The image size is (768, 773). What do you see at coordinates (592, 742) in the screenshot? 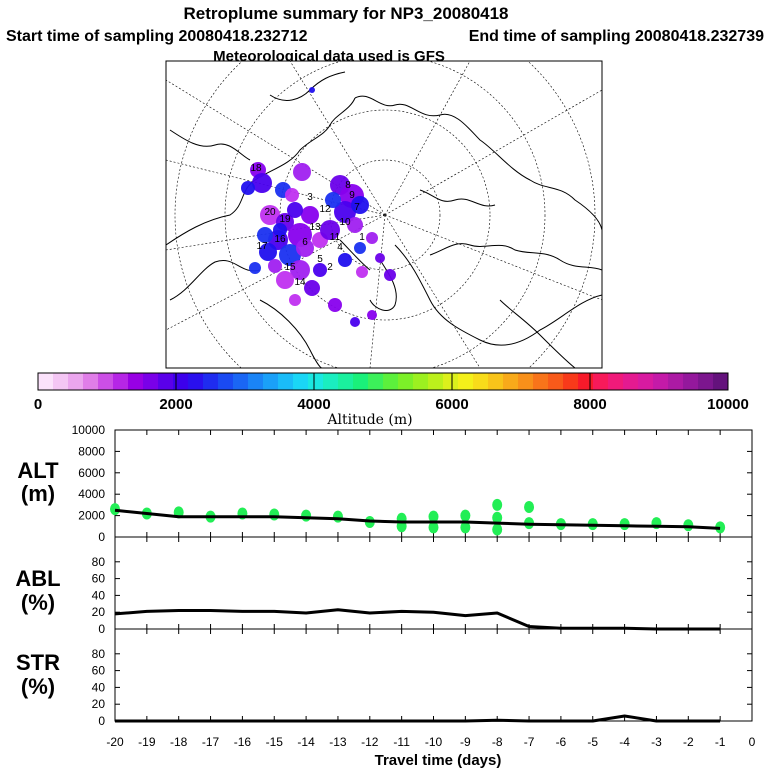
I see `xtick-label: -5` at bounding box center [592, 742].